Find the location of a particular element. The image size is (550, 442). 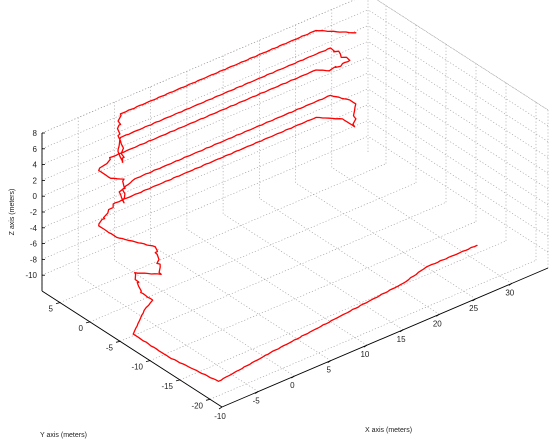

z-axis-label: Z axis (meters) is located at coordinates (12, 212).